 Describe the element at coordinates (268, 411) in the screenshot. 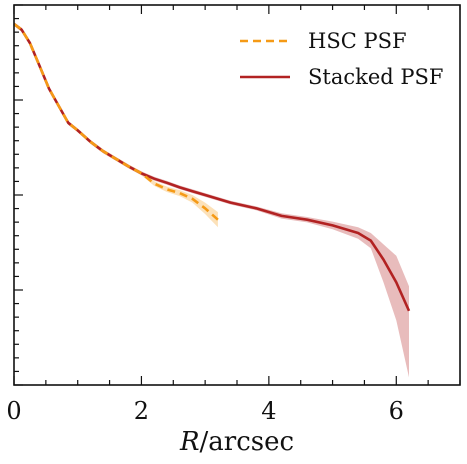

I see `x-tick-label: 4` at that location.